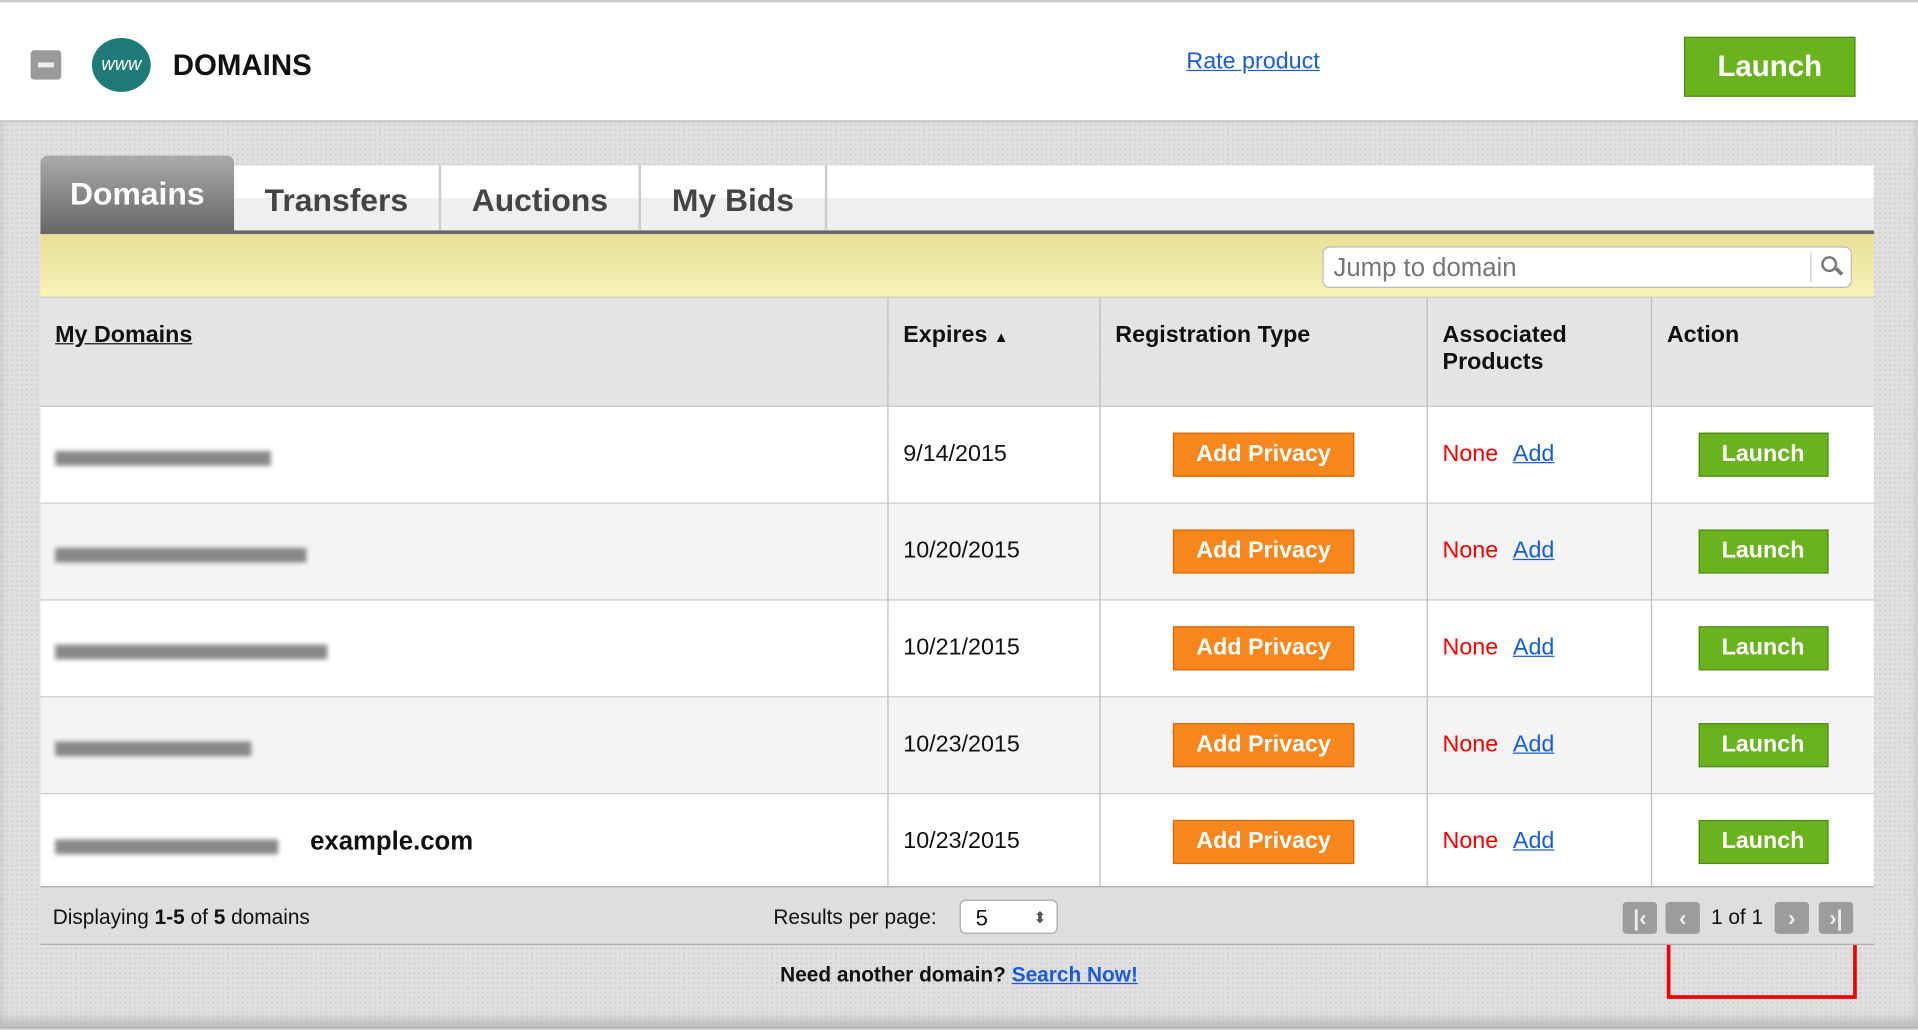 This screenshot has height=1030, width=1918. I want to click on expires-cell: 9/14/2015, so click(994, 454).